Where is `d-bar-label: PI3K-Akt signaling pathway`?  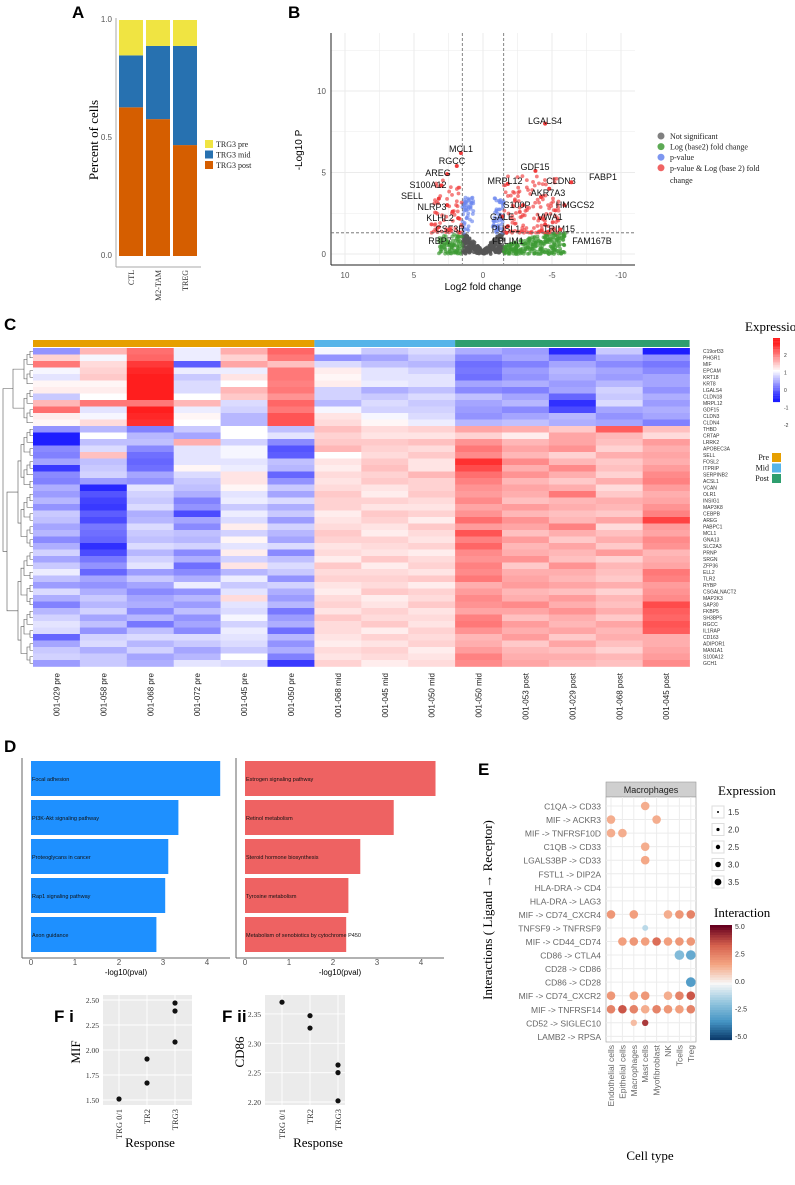
d-bar-label: PI3K-Akt signaling pathway is located at coordinates (65, 819).